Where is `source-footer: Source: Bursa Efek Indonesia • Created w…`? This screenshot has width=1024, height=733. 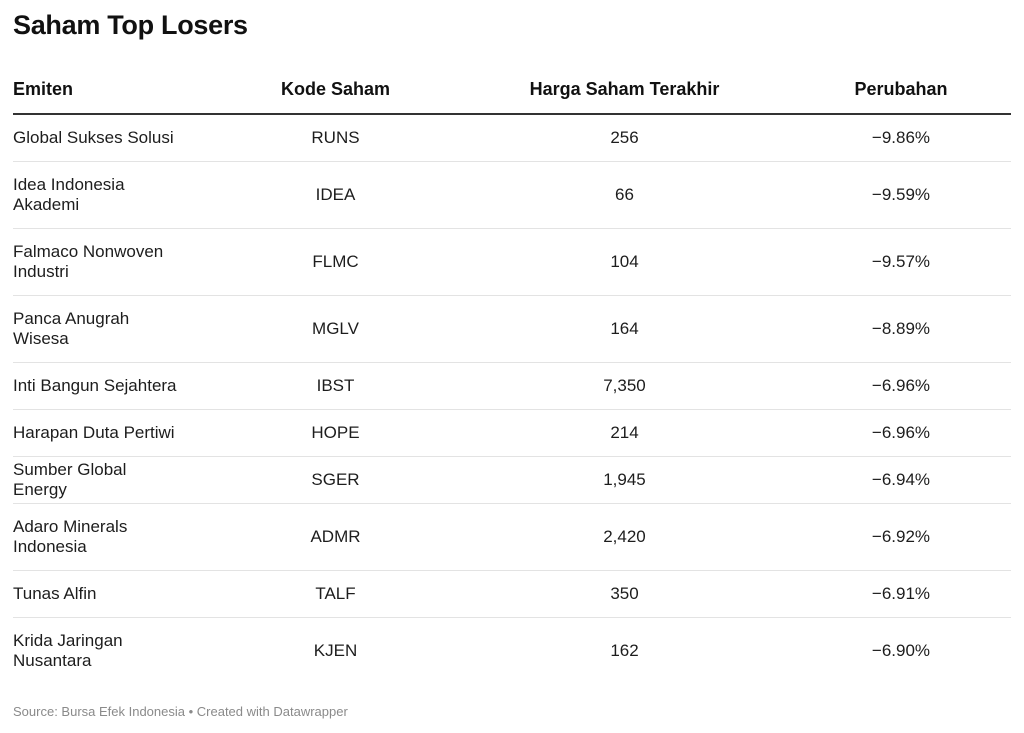
source-footer: Source: Bursa Efek Indonesia • Created w… is located at coordinates (180, 711).